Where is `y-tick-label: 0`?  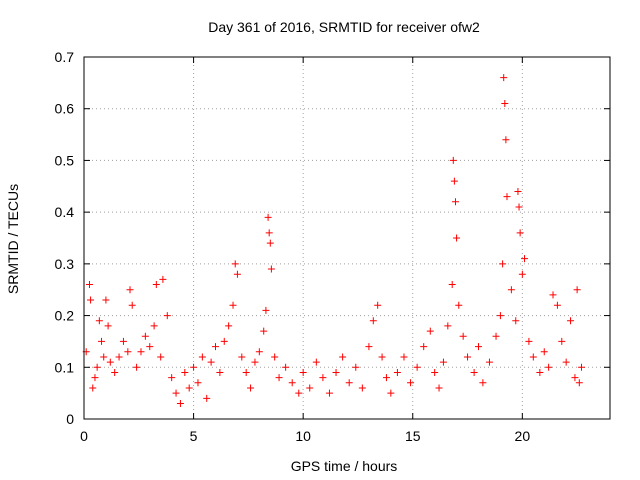 y-tick-label: 0 is located at coordinates (70, 419).